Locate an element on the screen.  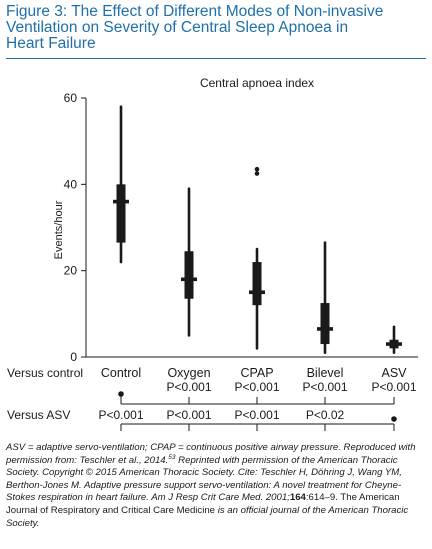
caption-reference: 53 is located at coordinates (172, 457).